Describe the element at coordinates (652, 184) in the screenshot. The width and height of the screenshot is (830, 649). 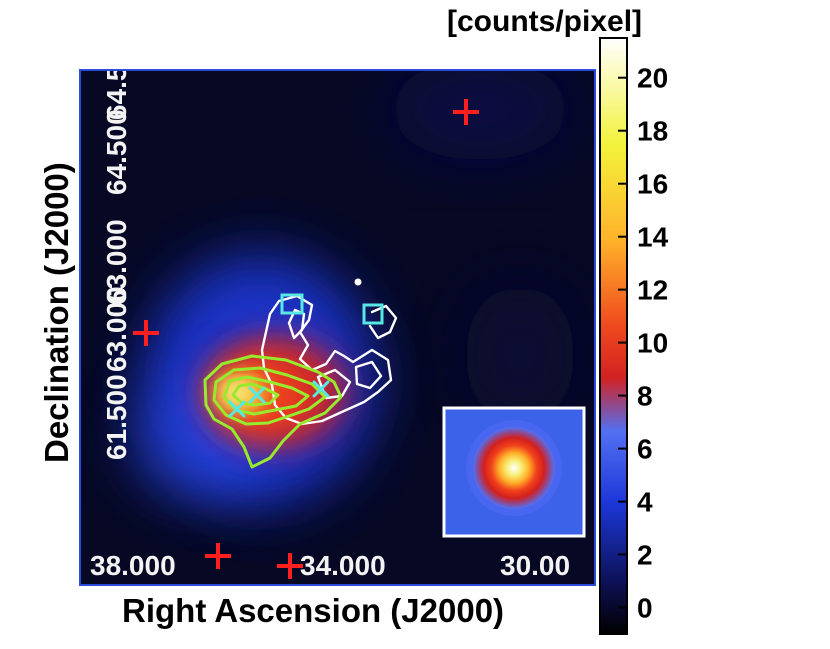
I see `colorbar-tick-label-8: 16` at that location.